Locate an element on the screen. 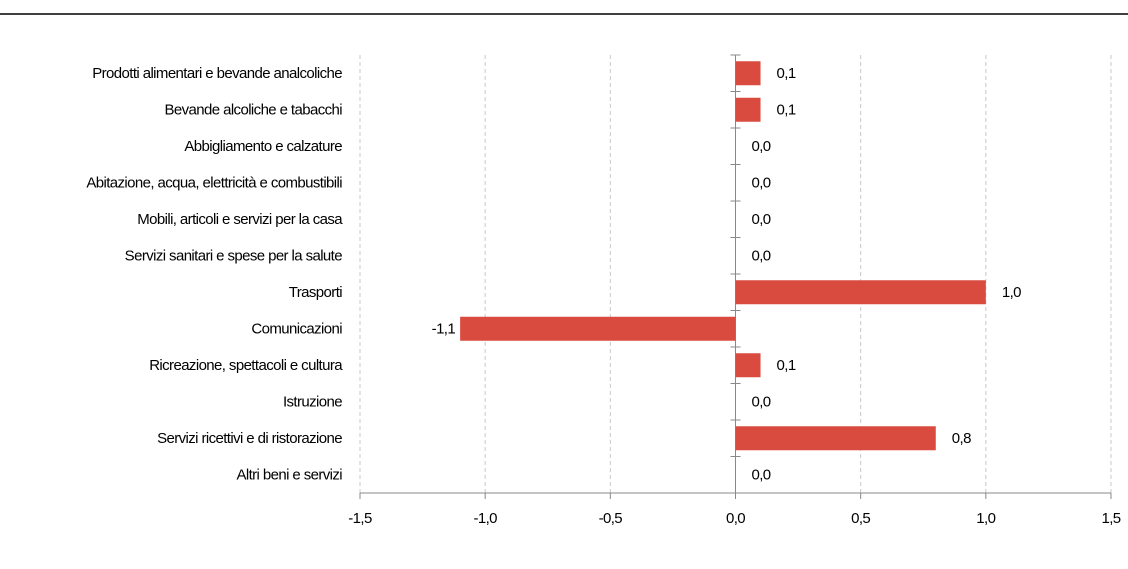  y-tick-label: Comunicazioni is located at coordinates (296, 329).